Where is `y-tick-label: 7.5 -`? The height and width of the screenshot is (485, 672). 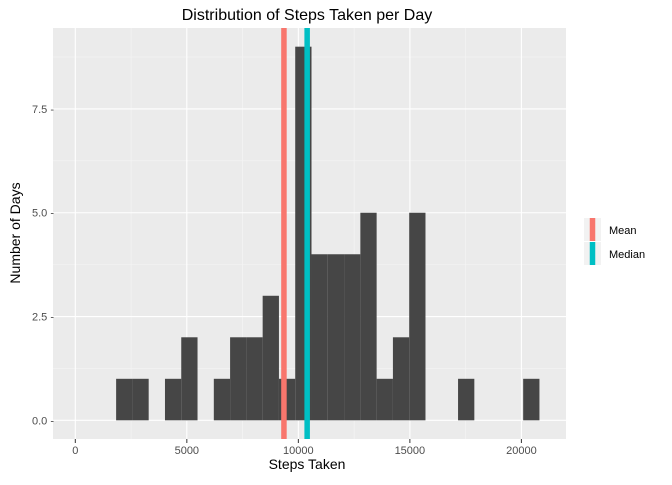 y-tick-label: 7.5 - is located at coordinates (43, 110).